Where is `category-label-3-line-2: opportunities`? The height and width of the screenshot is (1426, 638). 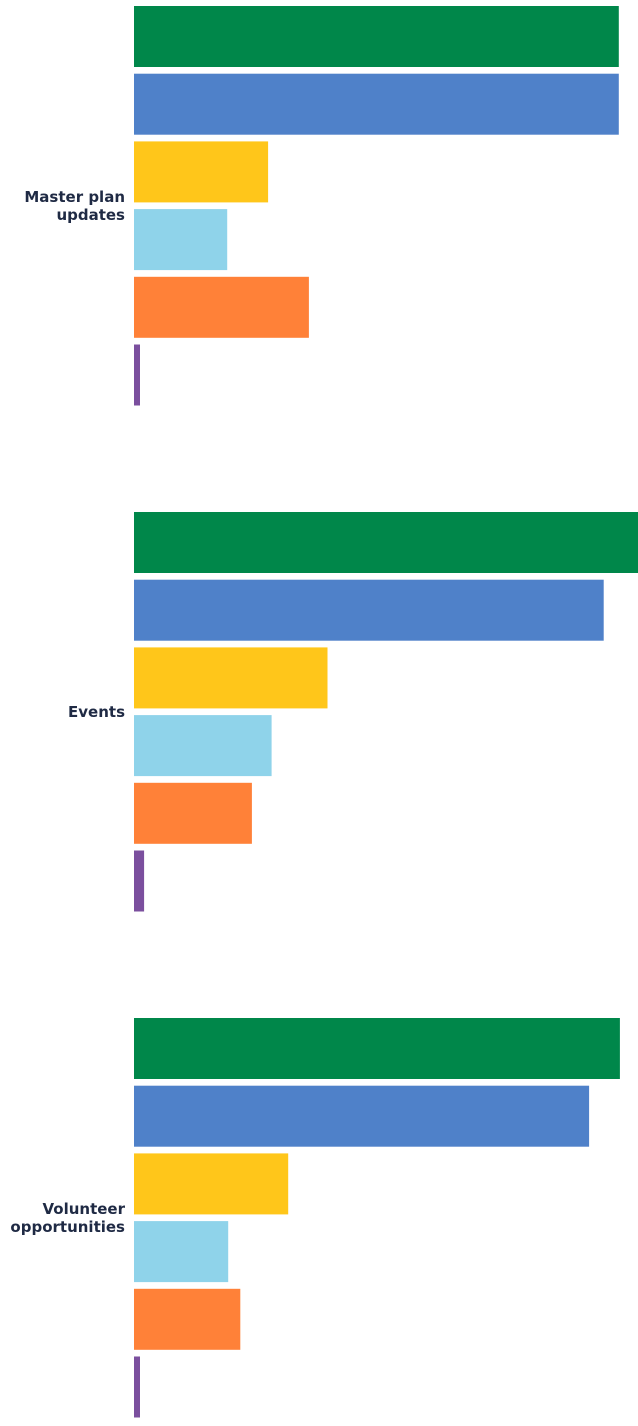
category-label-3-line-2: opportunities is located at coordinates (67, 1227).